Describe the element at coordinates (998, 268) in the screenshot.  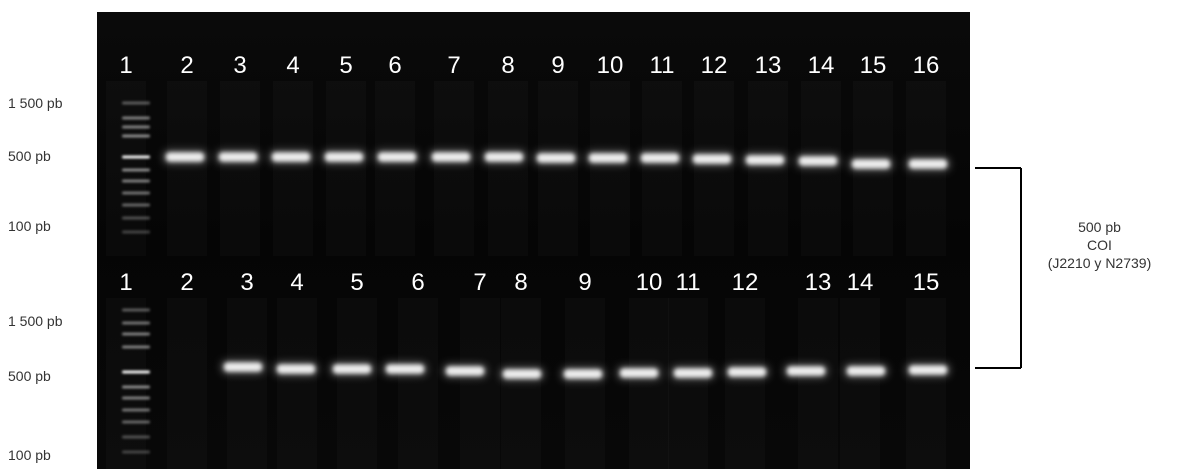
I see `bracket` at that location.